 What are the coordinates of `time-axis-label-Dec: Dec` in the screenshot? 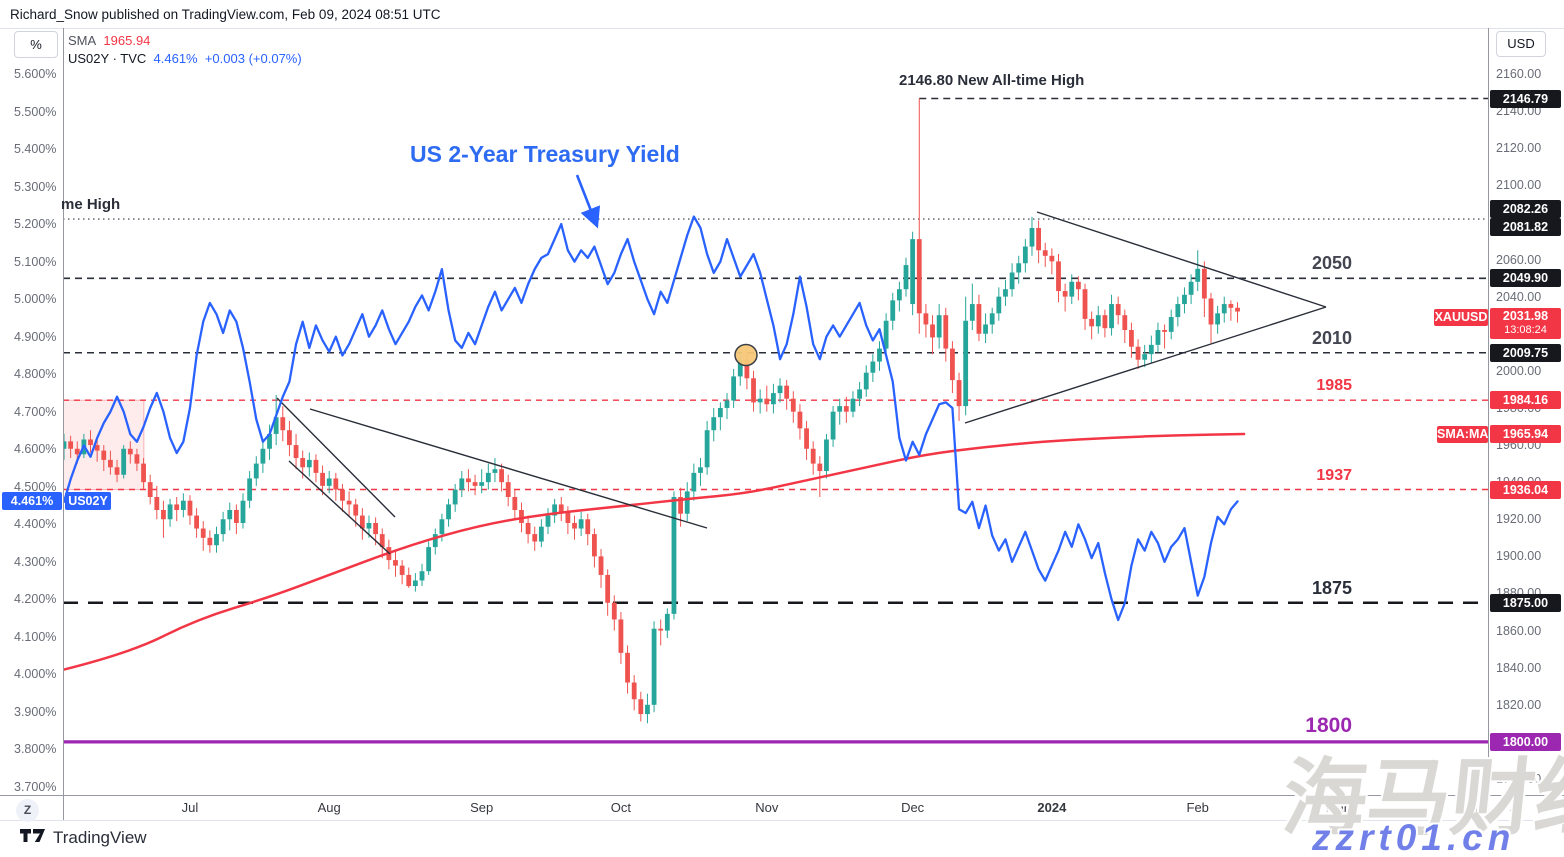 It's located at (913, 807).